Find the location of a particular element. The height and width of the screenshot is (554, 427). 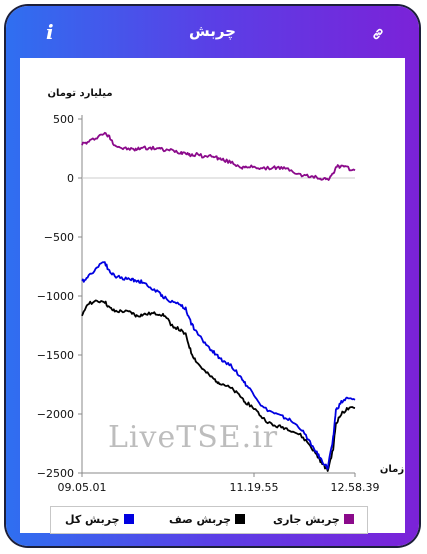

watermark-text: LiveTSE.ir is located at coordinates (193, 437).